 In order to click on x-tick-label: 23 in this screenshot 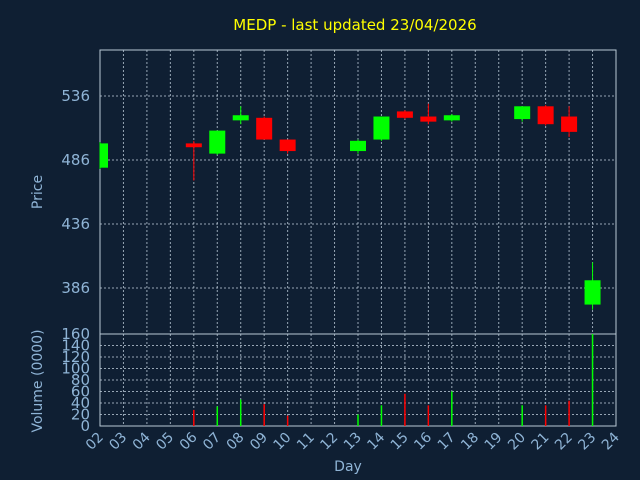, I will do `click(587, 442)`.